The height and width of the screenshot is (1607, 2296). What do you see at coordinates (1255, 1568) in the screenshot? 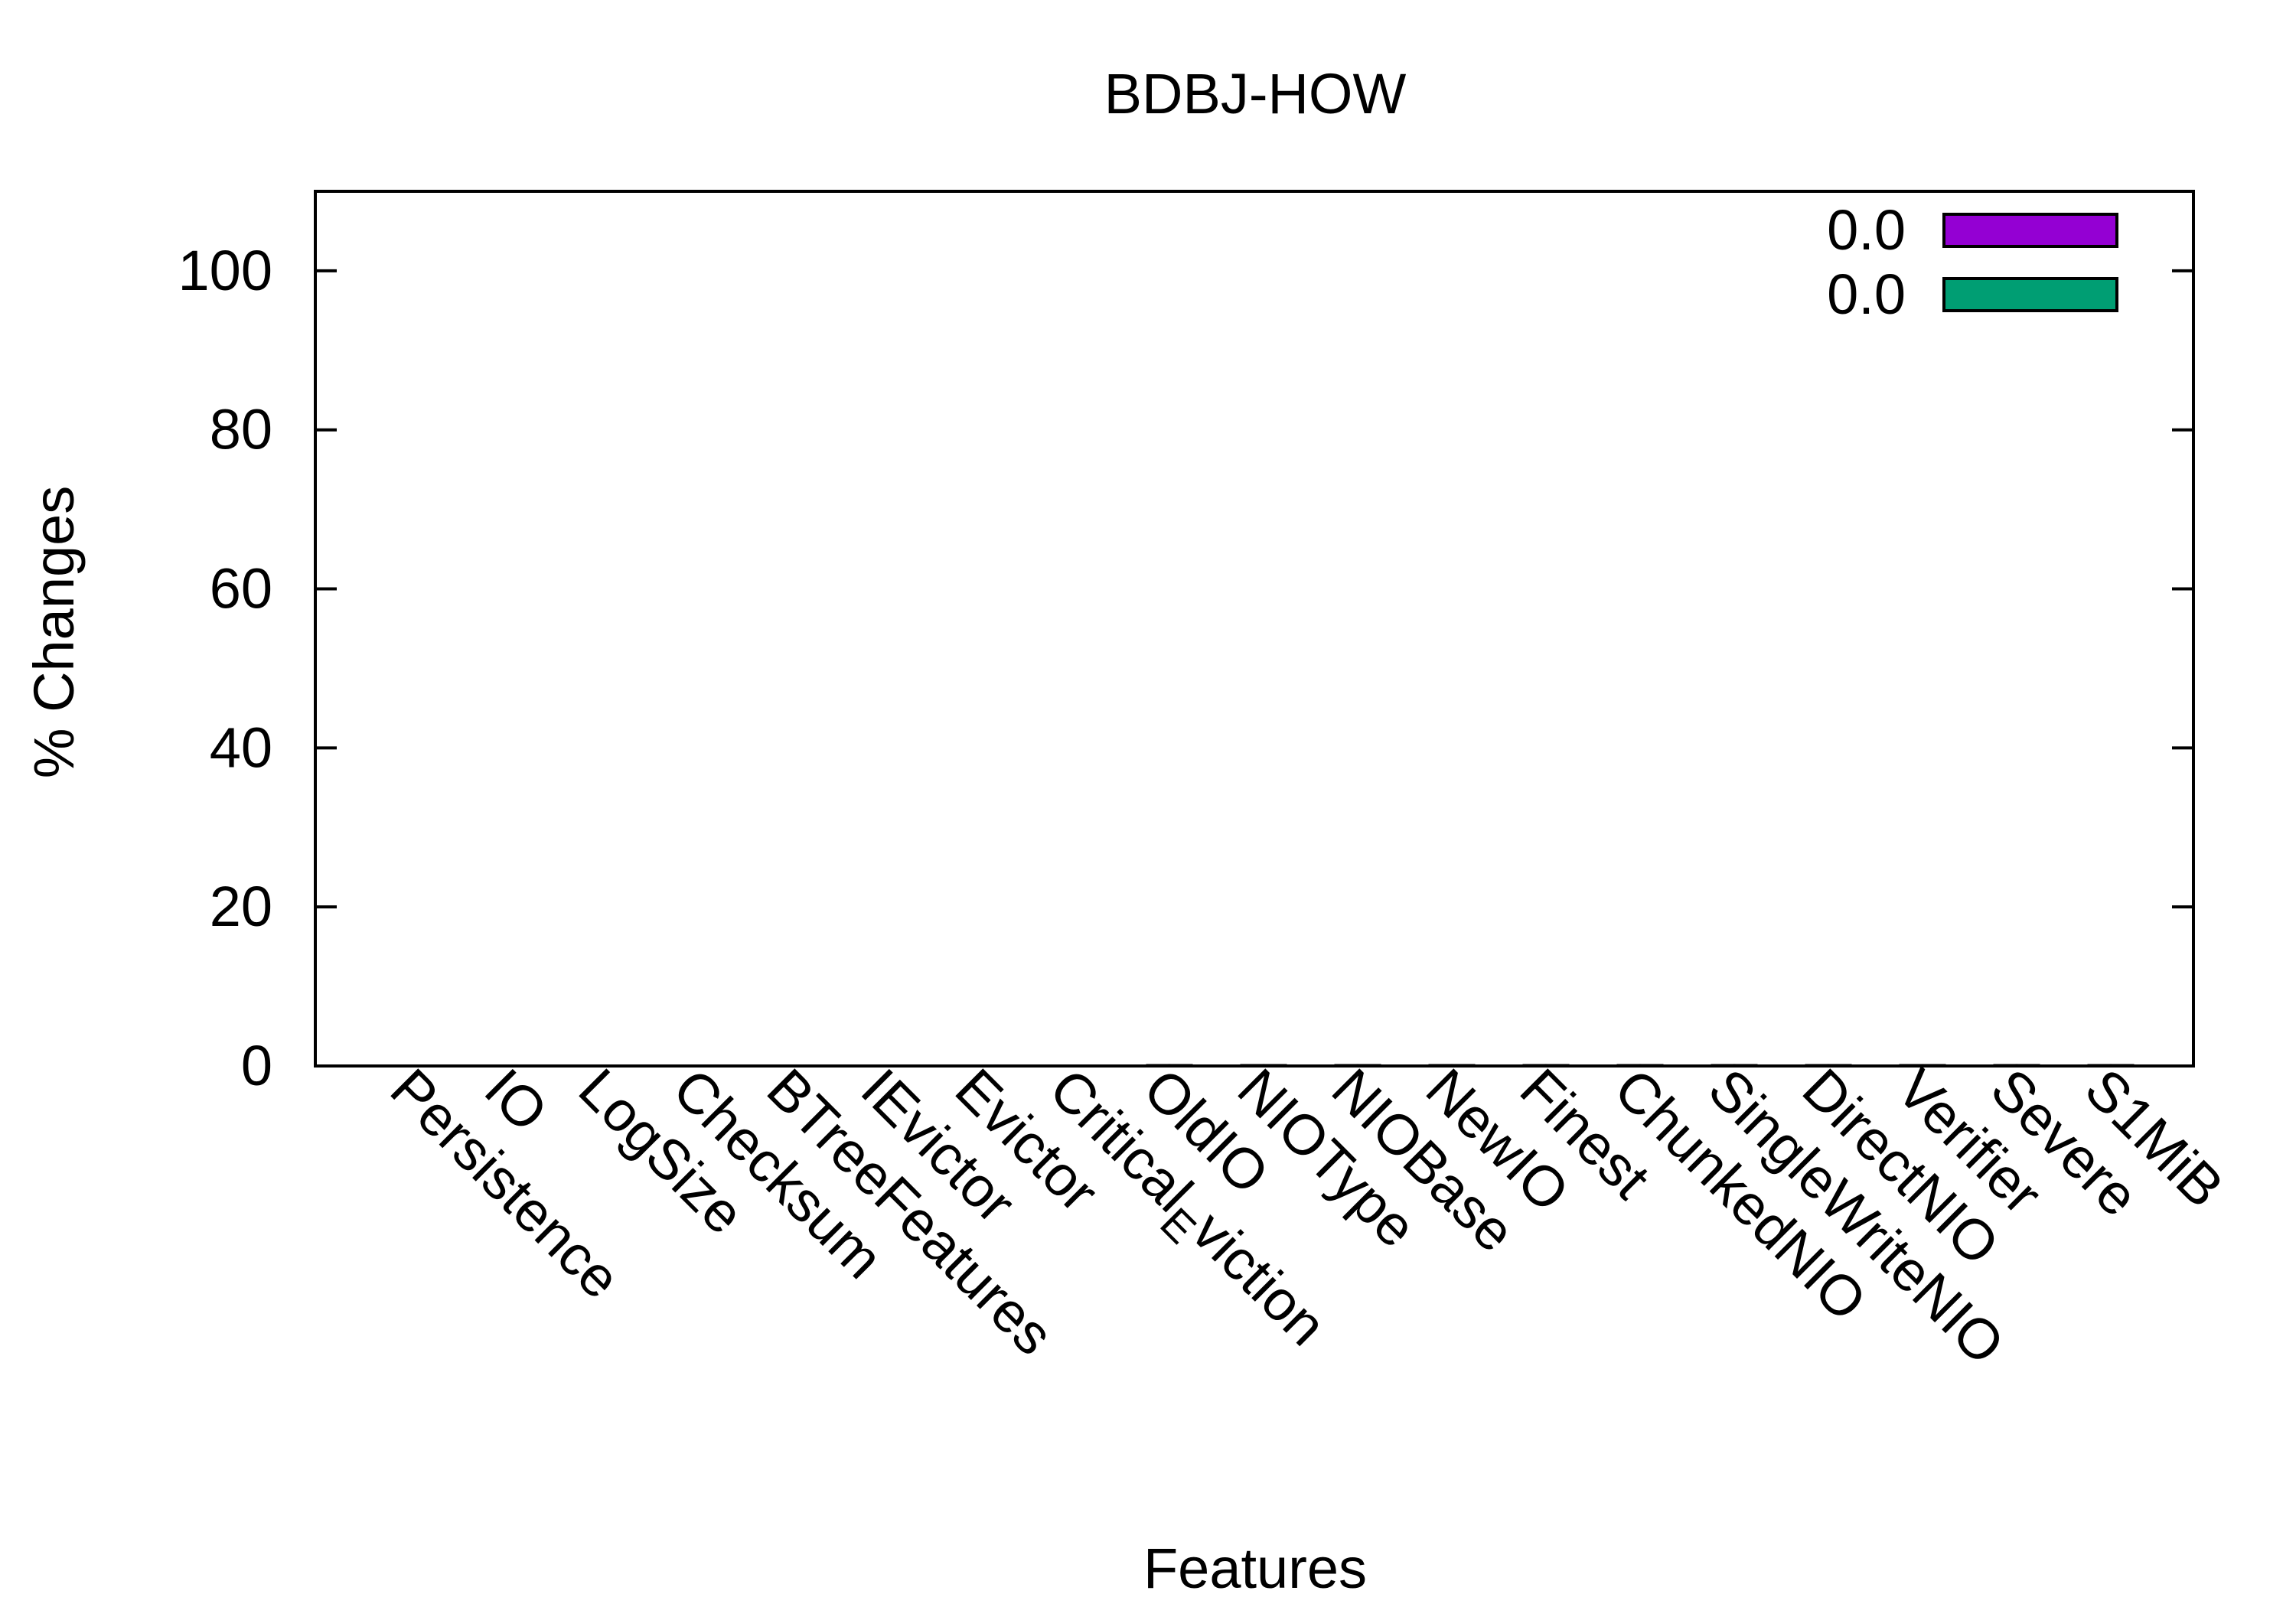
I see `x-axis-label: Features` at bounding box center [1255, 1568].